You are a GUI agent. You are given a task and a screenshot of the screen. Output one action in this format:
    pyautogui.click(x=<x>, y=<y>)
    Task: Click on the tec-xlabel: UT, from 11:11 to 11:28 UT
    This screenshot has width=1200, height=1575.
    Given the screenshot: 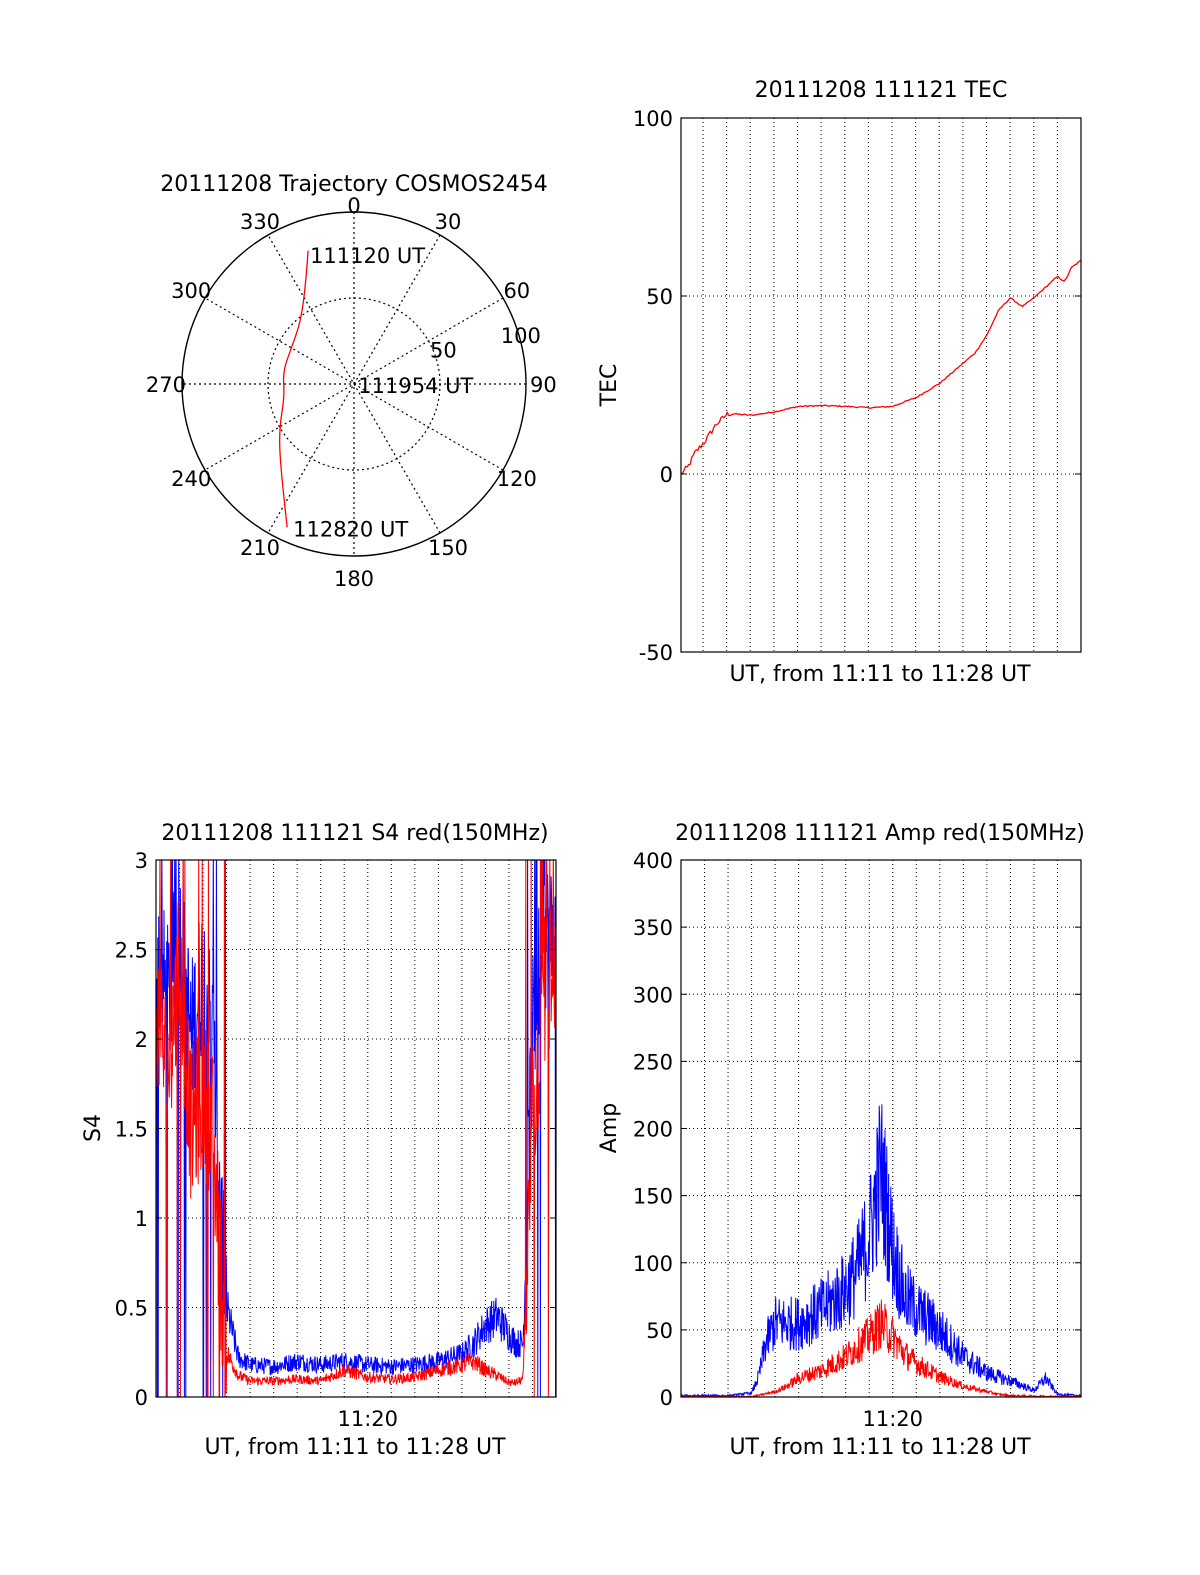 What is the action you would take?
    pyautogui.click(x=880, y=674)
    